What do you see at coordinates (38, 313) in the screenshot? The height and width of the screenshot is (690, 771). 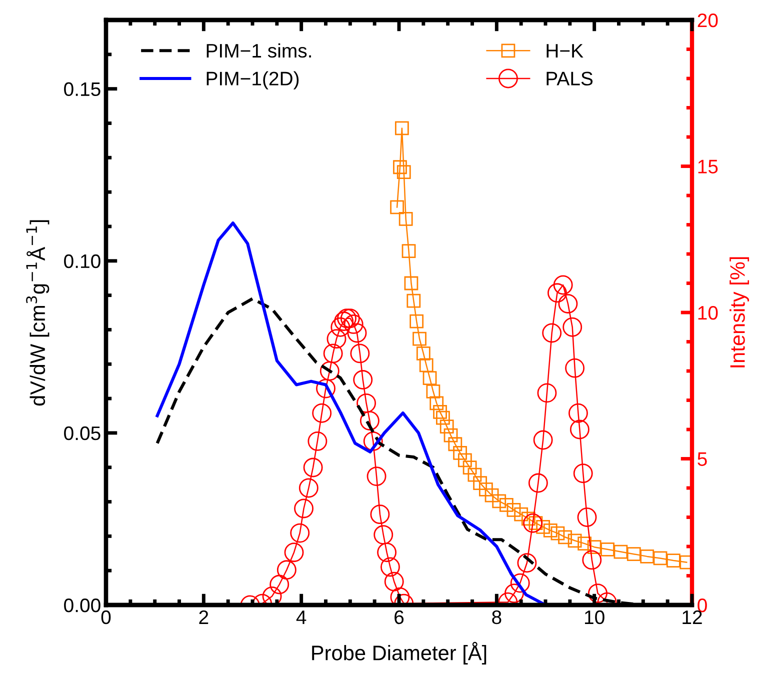 I see `y-axis-title: dV/dW [cm$^{3}$g$^{−1}$Å$^{−1}$]` at bounding box center [38, 313].